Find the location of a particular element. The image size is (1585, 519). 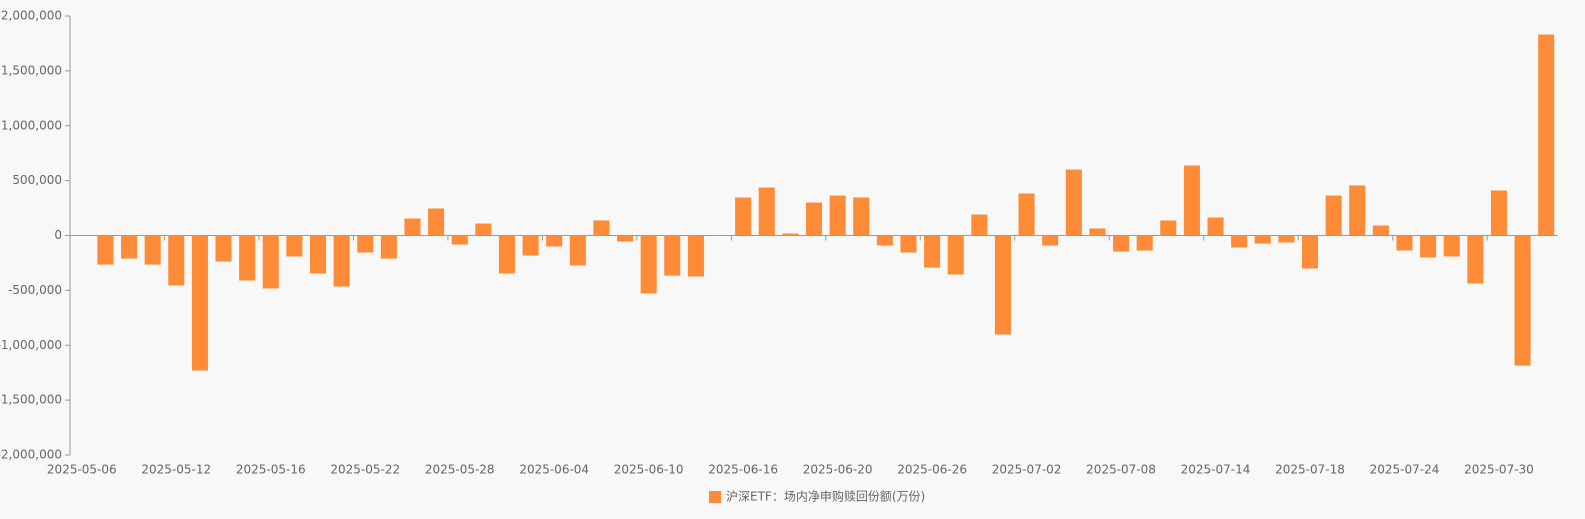

y-tick-label: 0 is located at coordinates (58, 235).